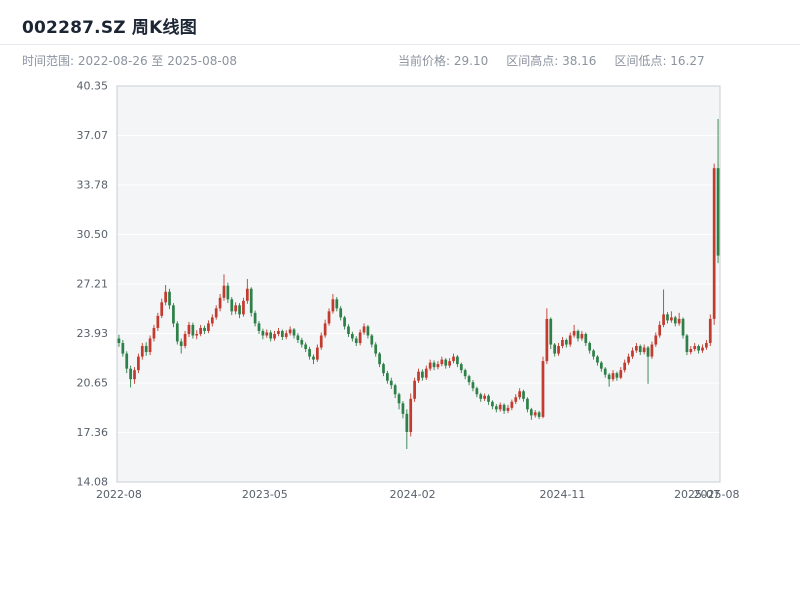  I want to click on price-summary: 当前价格: 29.10 区间高点: 38.16 区间低点: 16.27, so click(551, 60).